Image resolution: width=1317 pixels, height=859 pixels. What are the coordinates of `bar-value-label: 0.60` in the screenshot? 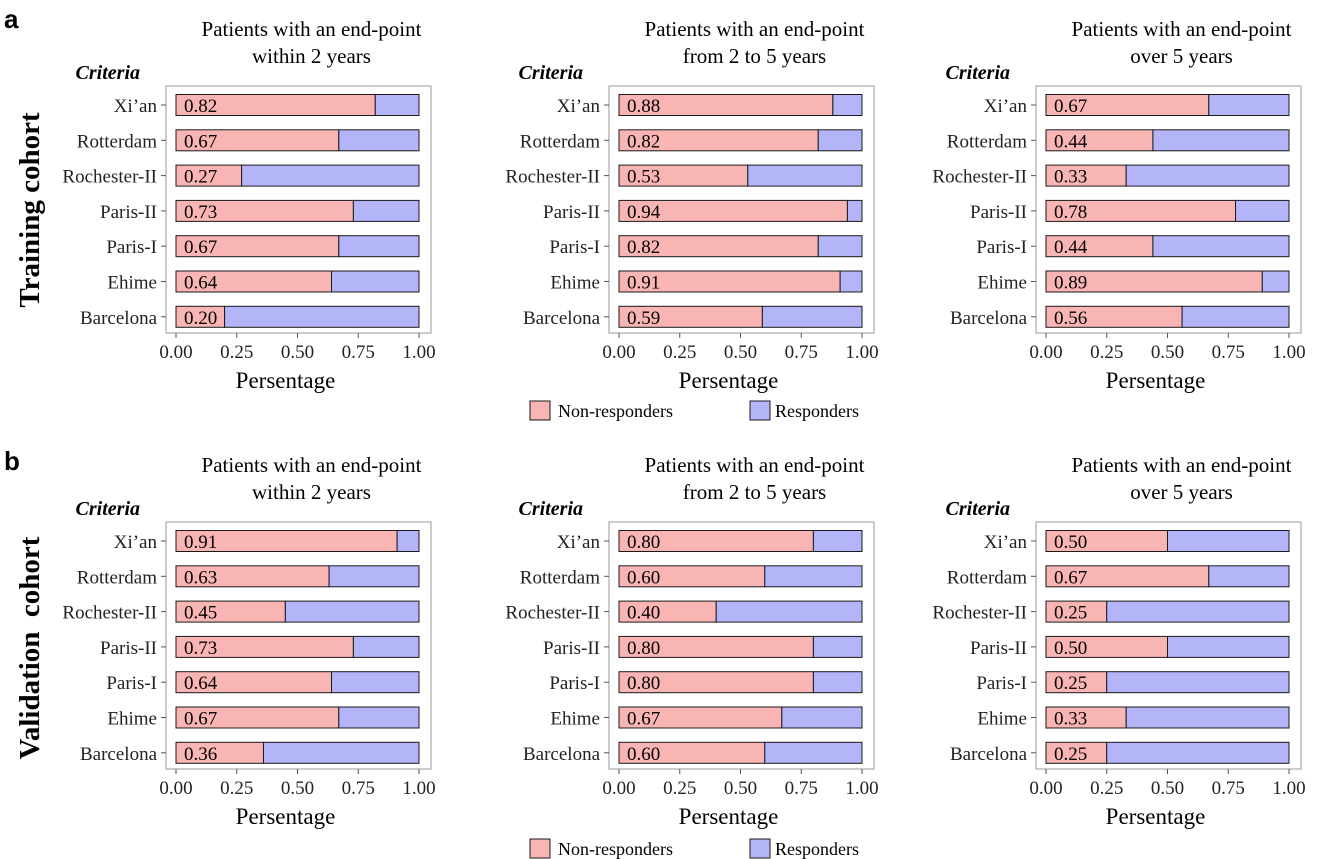 It's located at (643, 754).